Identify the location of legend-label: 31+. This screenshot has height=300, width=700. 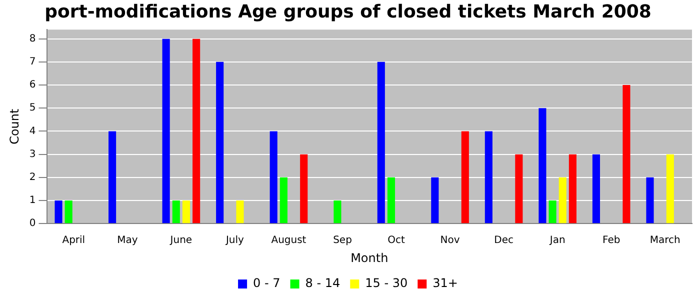
(445, 283).